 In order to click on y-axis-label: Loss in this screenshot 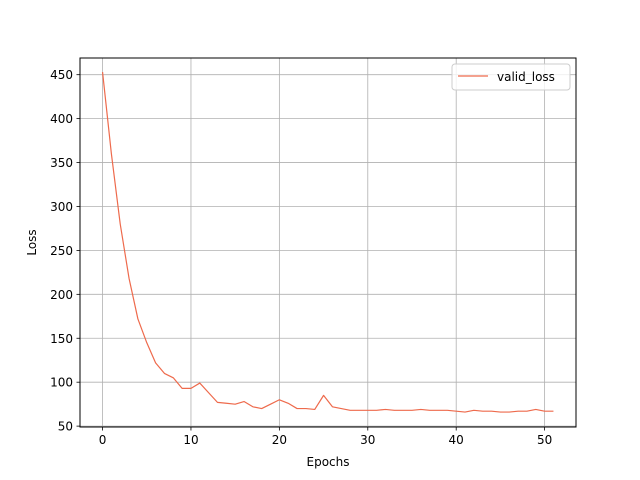, I will do `click(32, 242)`.